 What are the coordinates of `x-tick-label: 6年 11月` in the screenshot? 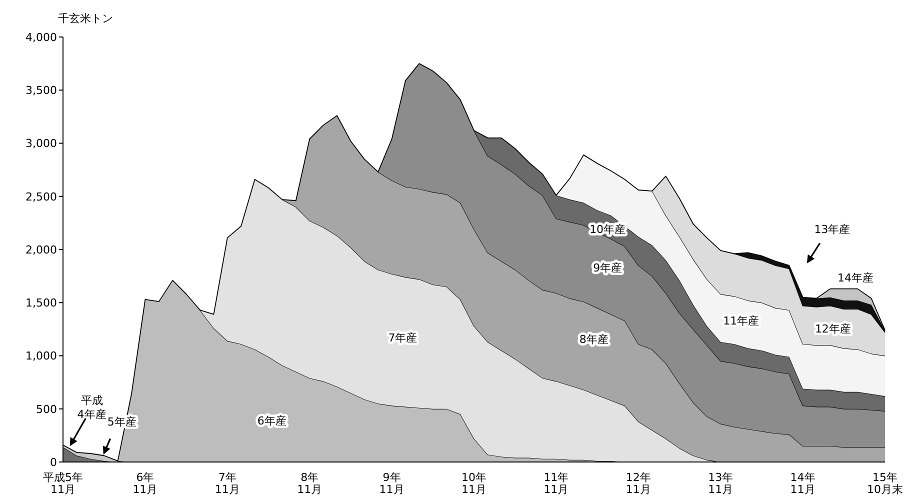 It's located at (145, 483).